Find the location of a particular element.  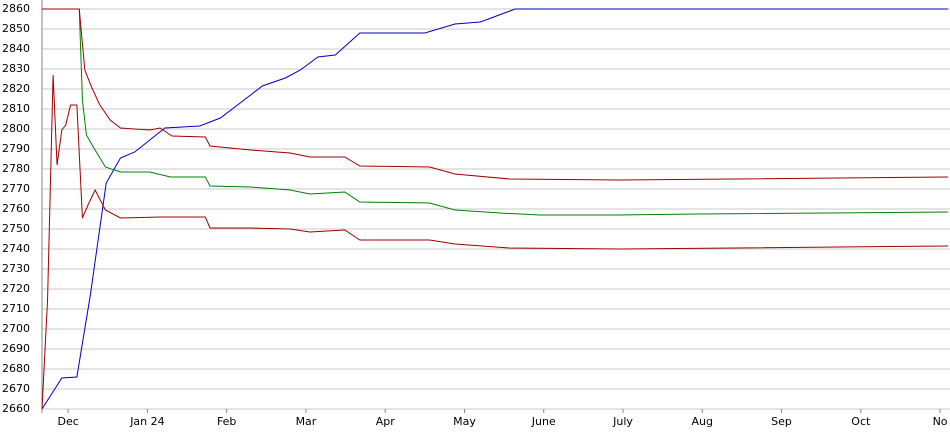

x-tick-label: Oct is located at coordinates (861, 421).